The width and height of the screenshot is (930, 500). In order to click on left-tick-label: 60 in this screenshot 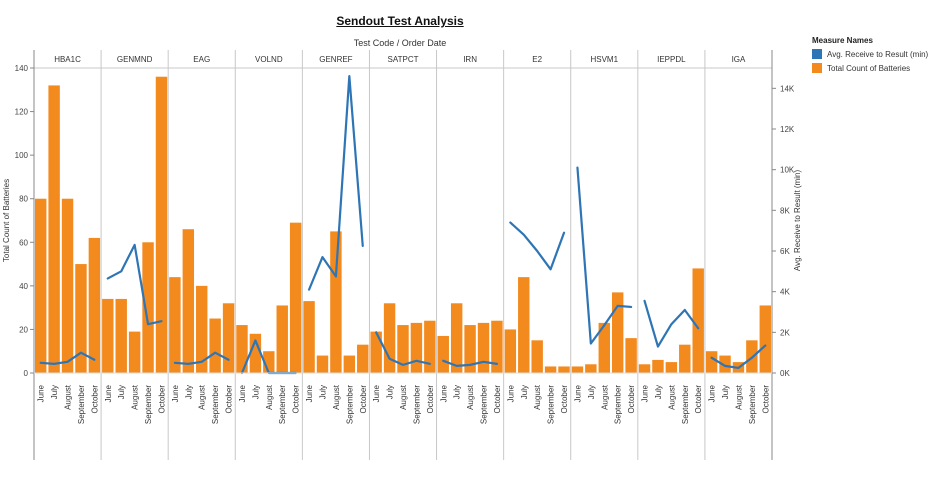, I will do `click(23, 242)`.